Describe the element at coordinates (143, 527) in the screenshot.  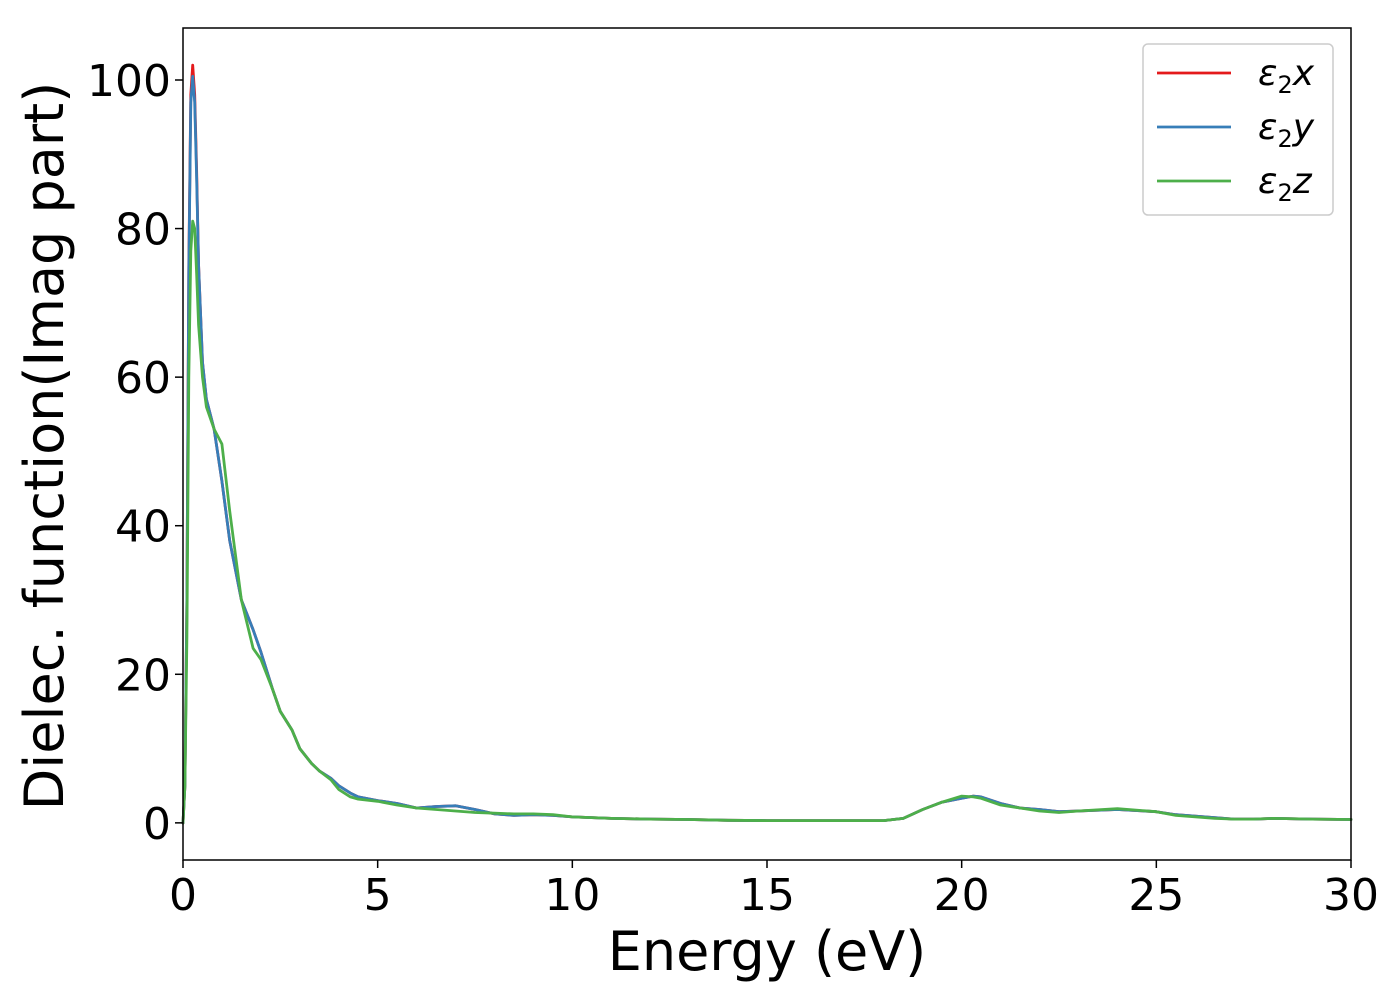
I see `y-tick-label: 40` at that location.